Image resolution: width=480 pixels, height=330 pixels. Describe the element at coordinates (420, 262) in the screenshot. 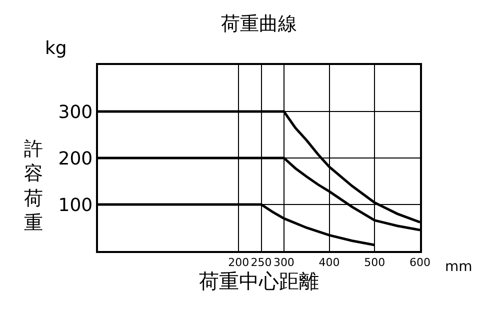

I see `x-tick-label: 600` at that location.